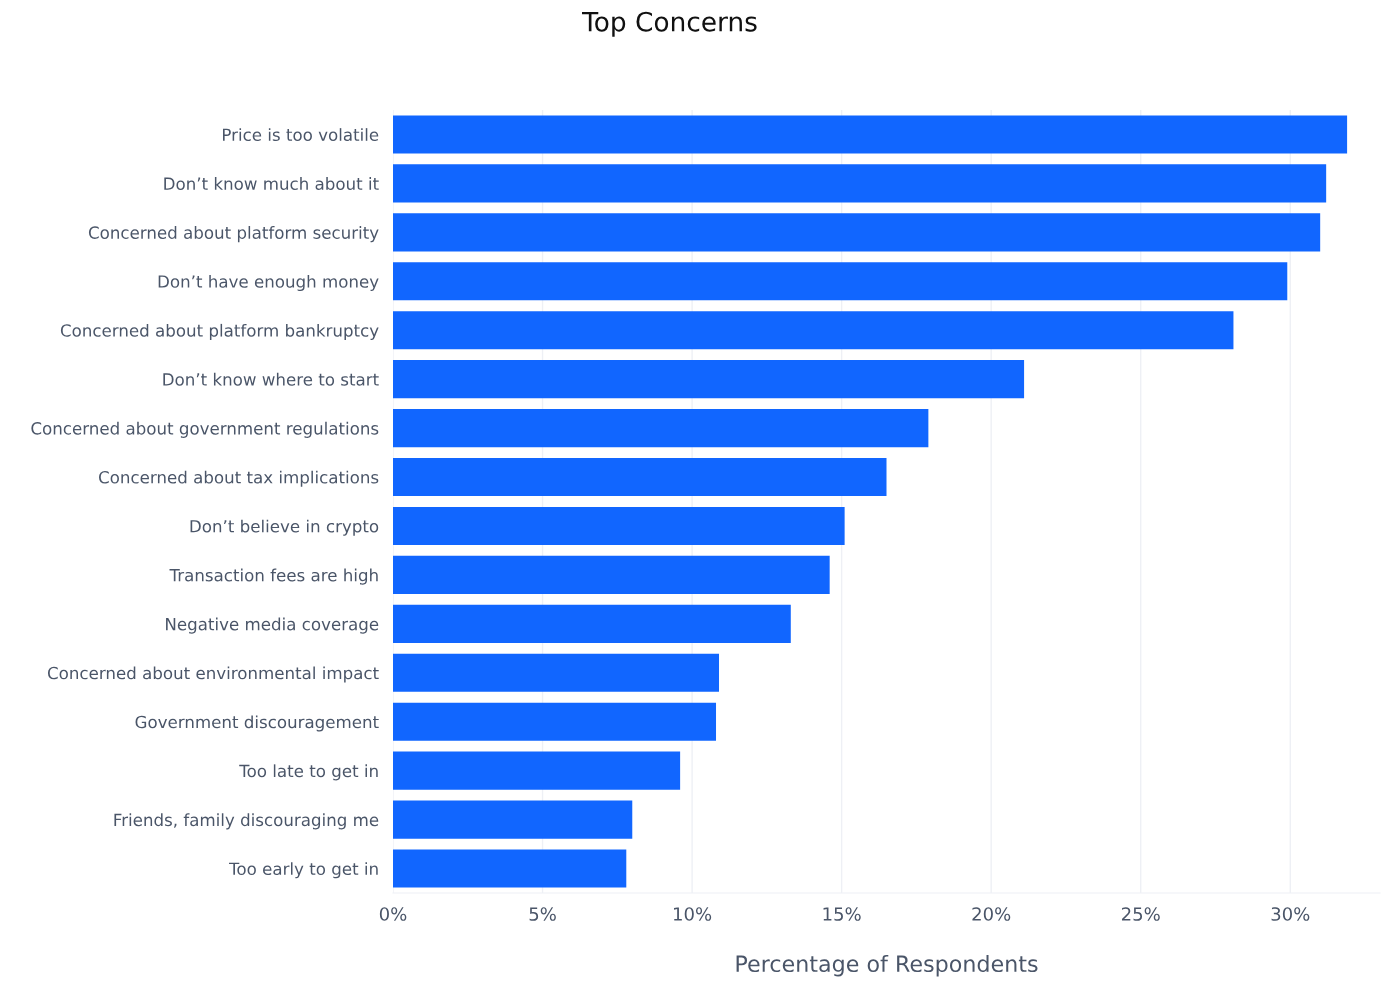 This screenshot has width=1387, height=994. What do you see at coordinates (991, 914) in the screenshot?
I see `x-tick-label: 20%` at bounding box center [991, 914].